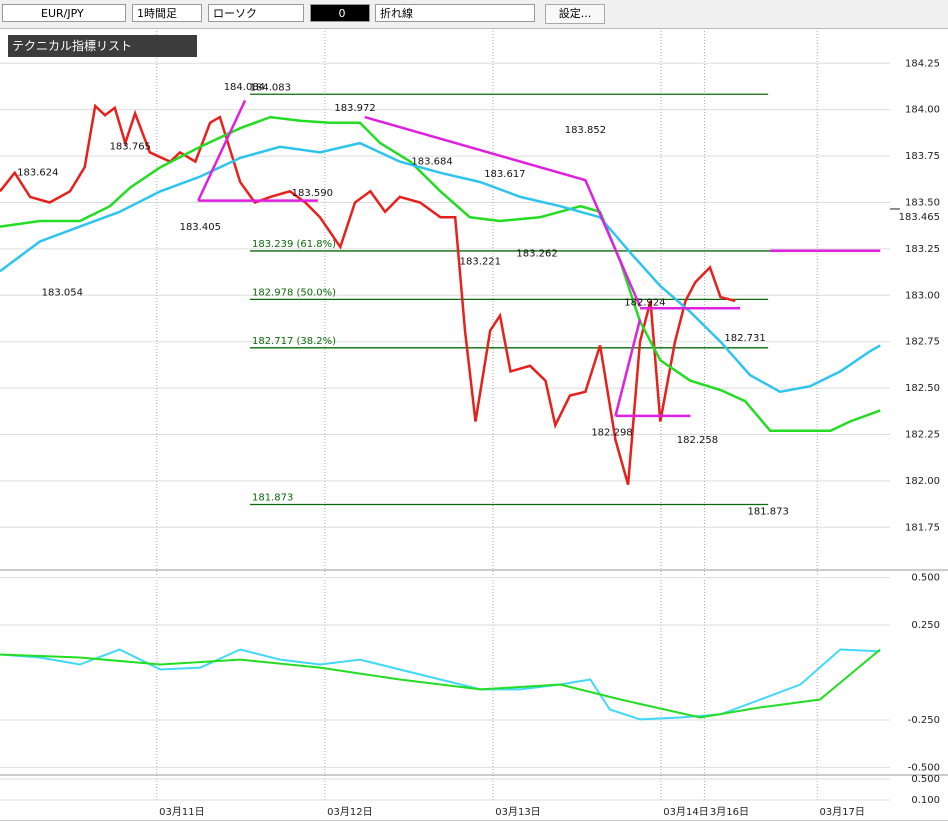  I want to click on price-annotation: 182.924, so click(644, 302).